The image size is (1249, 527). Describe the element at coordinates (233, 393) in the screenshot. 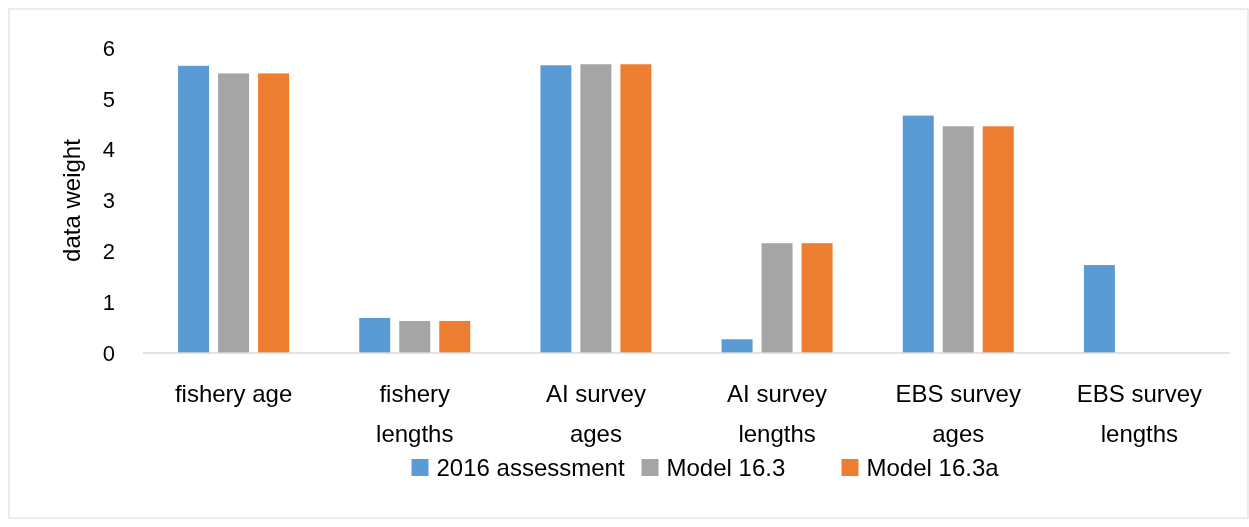

I see `x-tick-label: fishery age` at that location.